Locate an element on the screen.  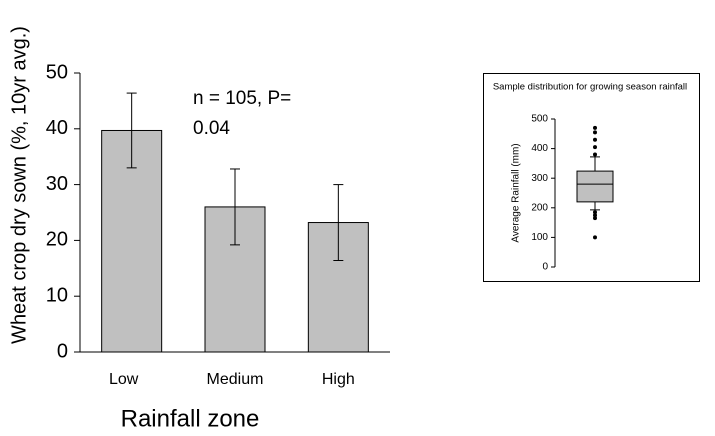
inset-y-tick-label: 0 is located at coordinates (545, 267).